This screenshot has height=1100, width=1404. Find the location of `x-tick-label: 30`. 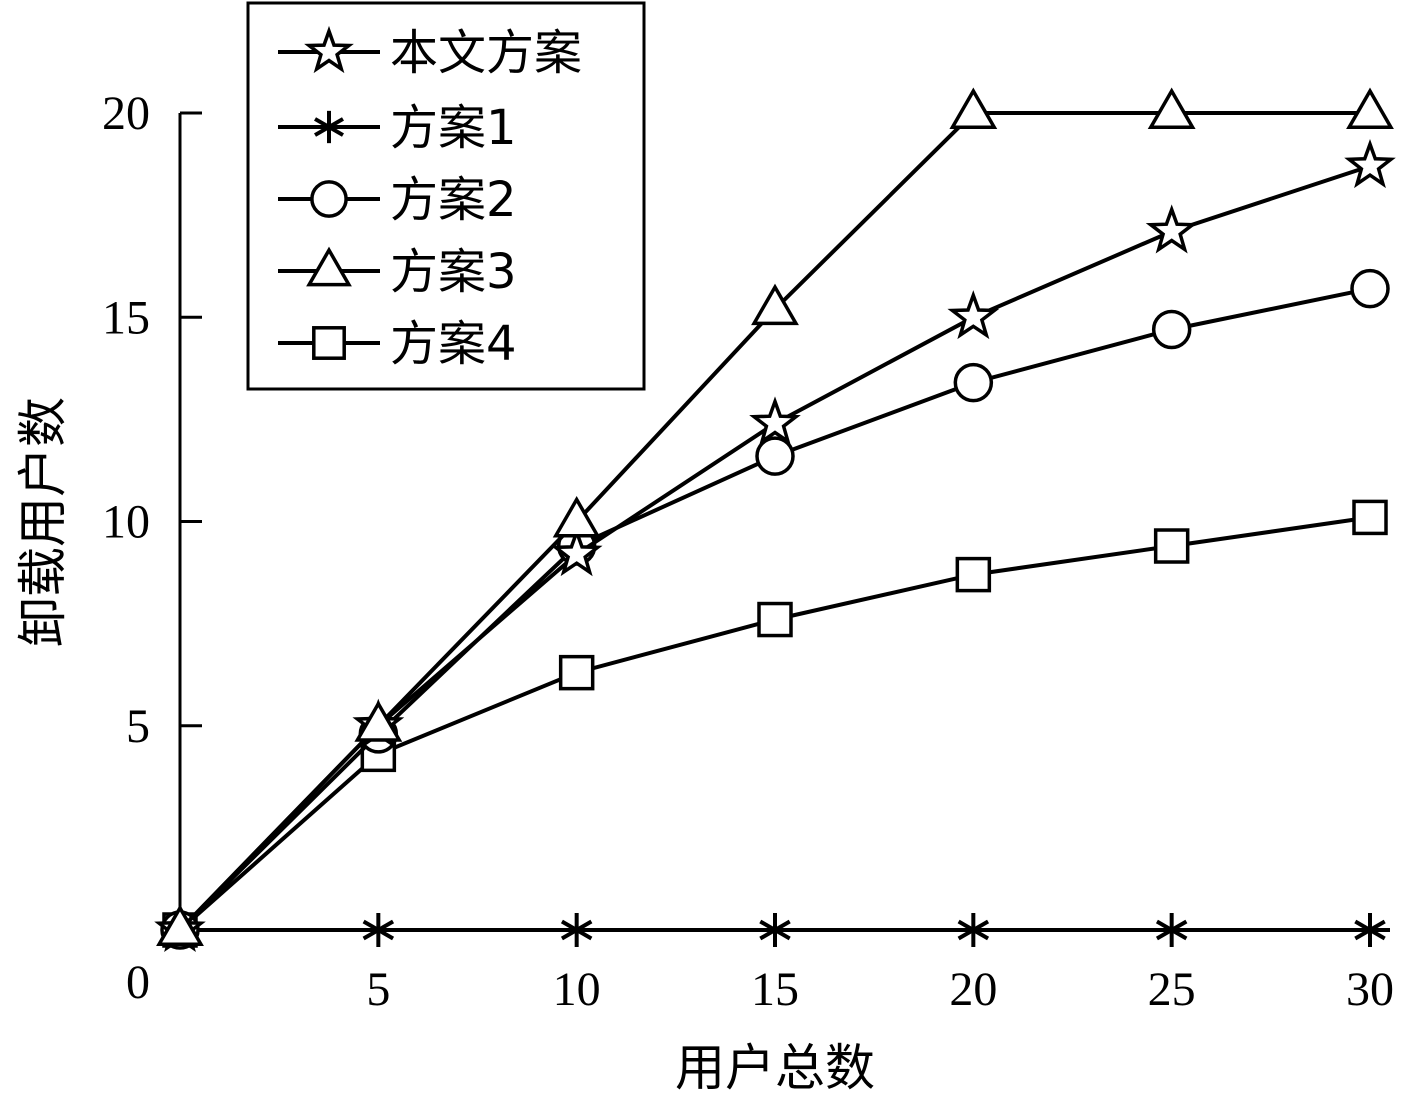

x-tick-label: 30 is located at coordinates (1370, 989).